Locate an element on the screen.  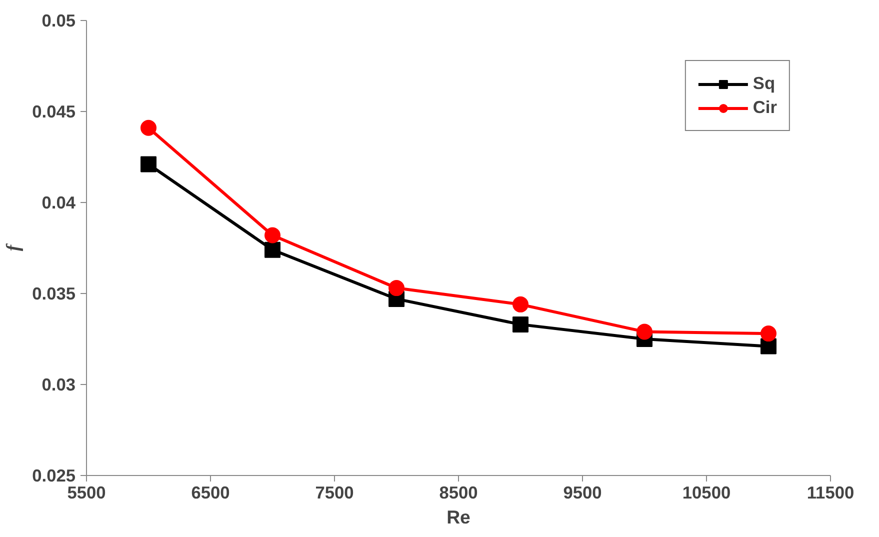
x-tick-label: 11500 is located at coordinates (830, 492).